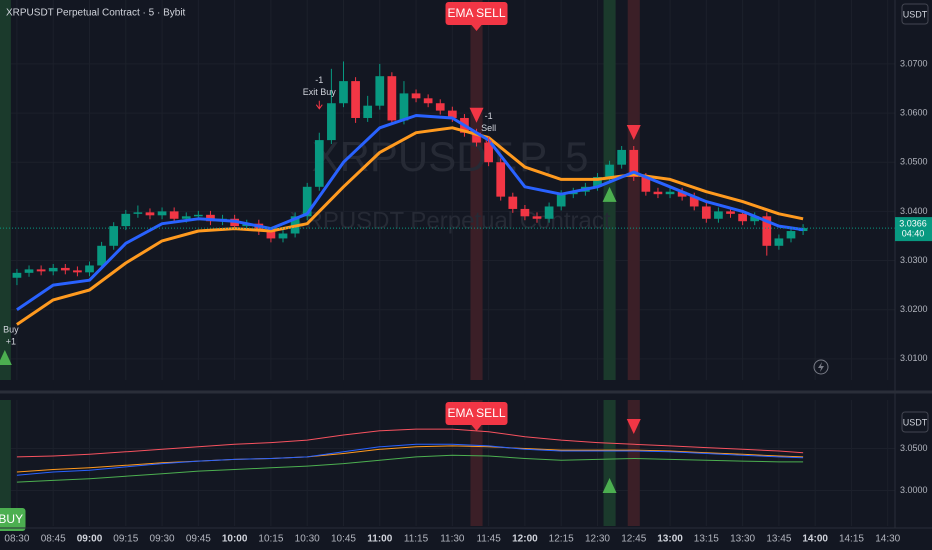 This screenshot has width=932, height=550. I want to click on annotation: Sell, so click(488, 128).